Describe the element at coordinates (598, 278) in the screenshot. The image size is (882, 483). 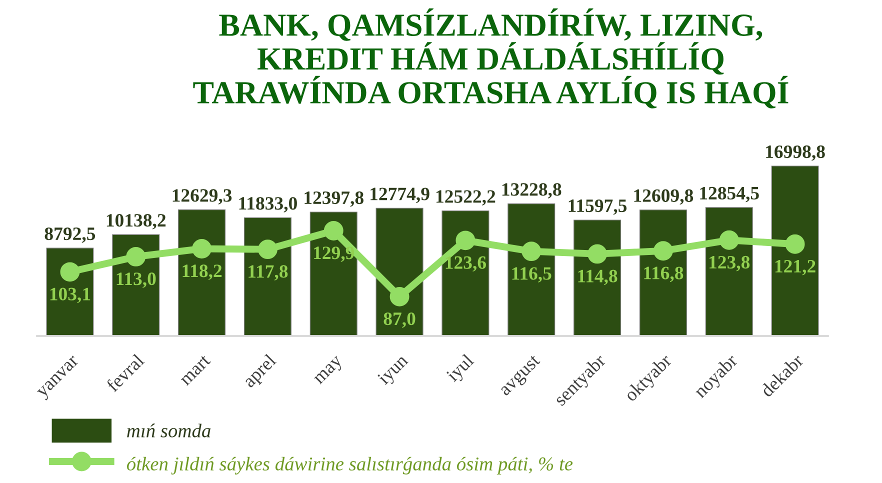
I see `data-label: 114,8` at that location.